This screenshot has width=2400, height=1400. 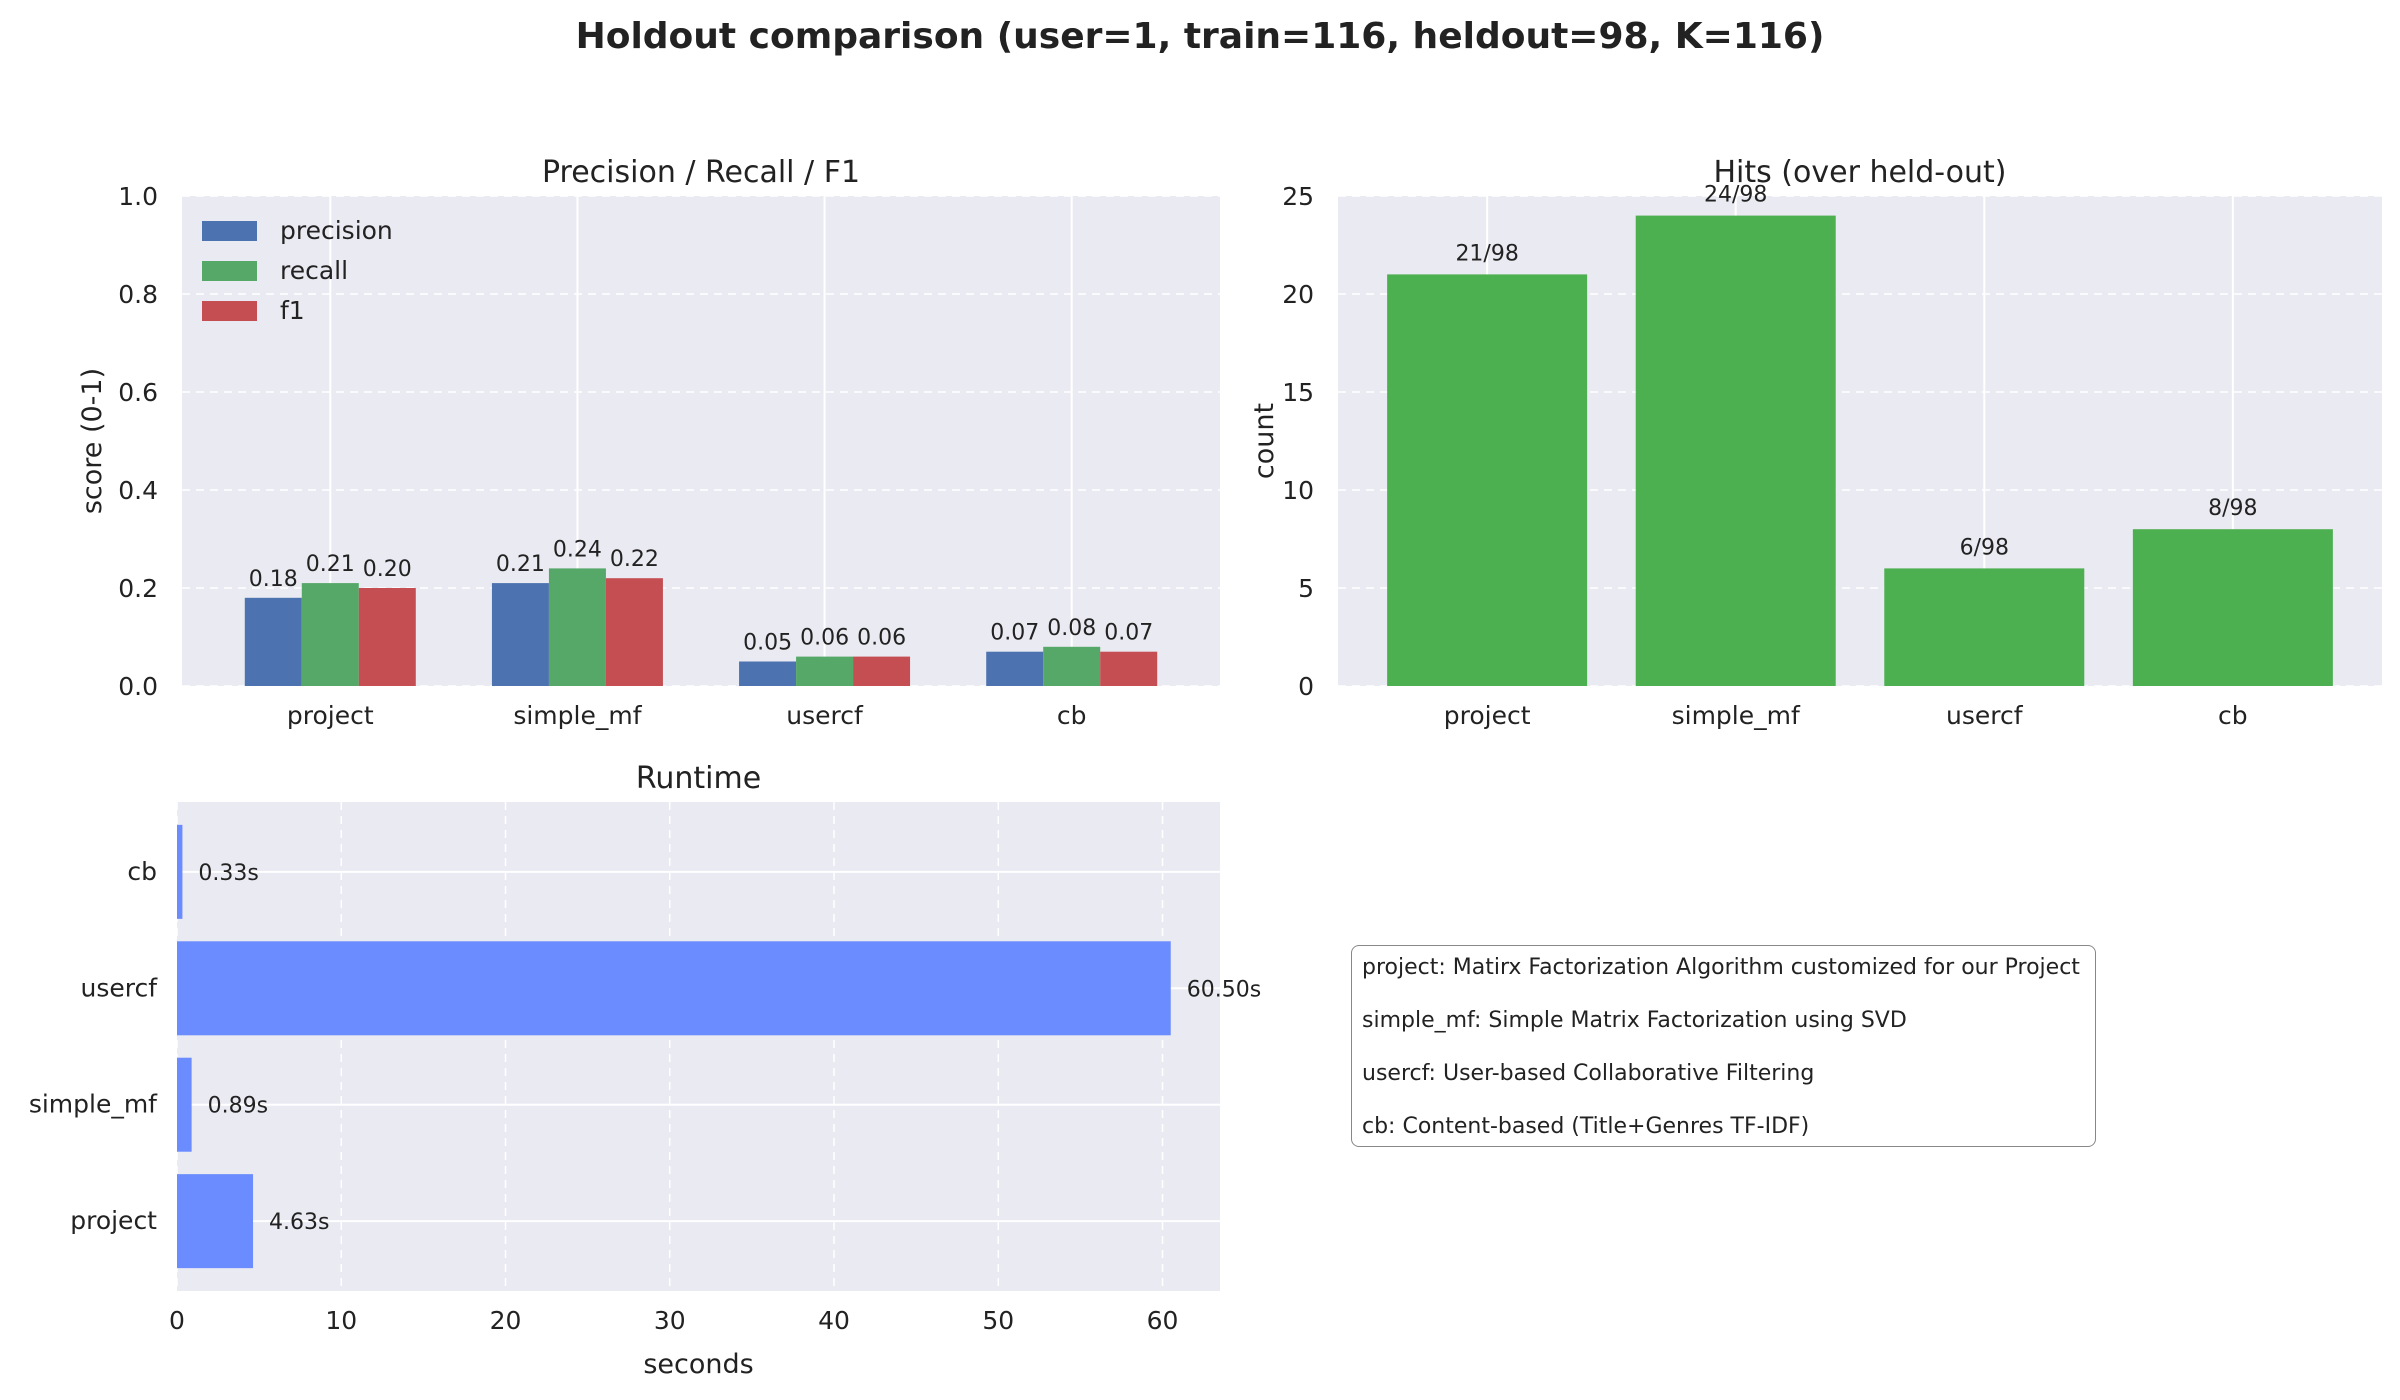 What do you see at coordinates (292, 310) in the screenshot?
I see `prf-legend-label-f1: f1` at bounding box center [292, 310].